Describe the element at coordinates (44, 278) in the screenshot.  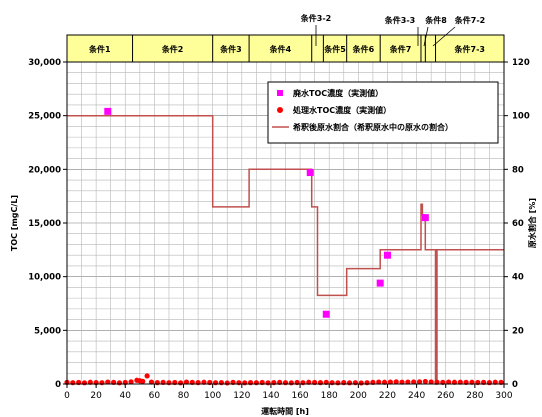
I see `y-left-tick-label: 10,000` at that location.